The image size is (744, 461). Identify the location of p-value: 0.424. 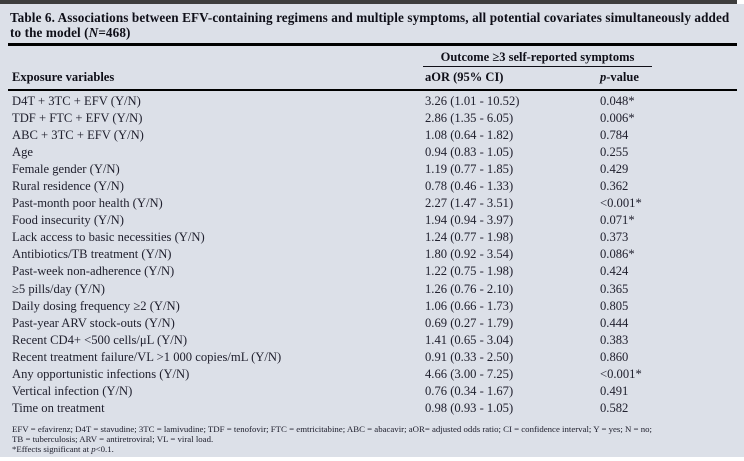
(614, 271).